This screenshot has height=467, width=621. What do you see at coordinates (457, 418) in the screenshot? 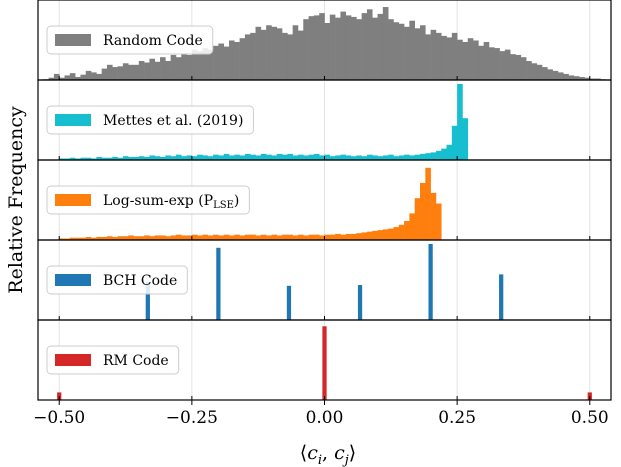
I see `x-tick-label: 0.25` at bounding box center [457, 418].